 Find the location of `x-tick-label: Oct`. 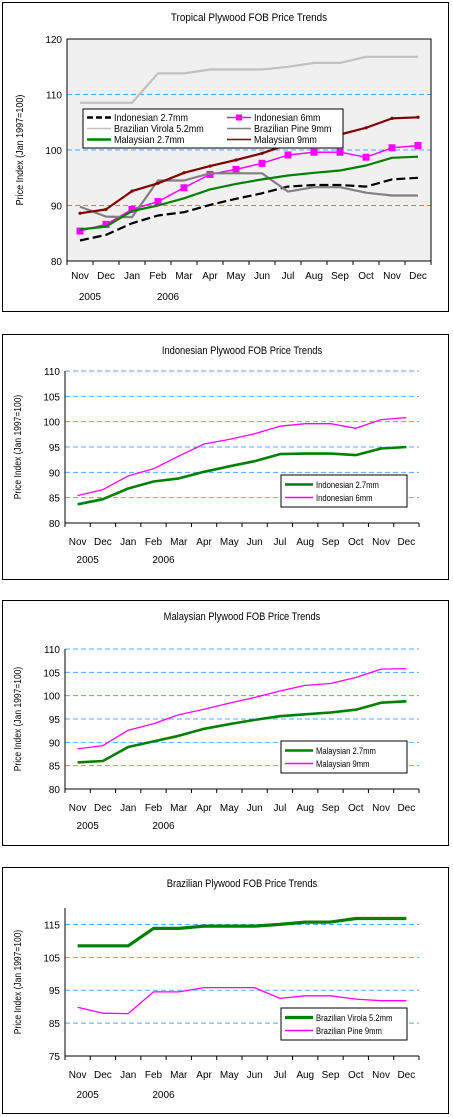

x-tick-label: Oct is located at coordinates (356, 542).